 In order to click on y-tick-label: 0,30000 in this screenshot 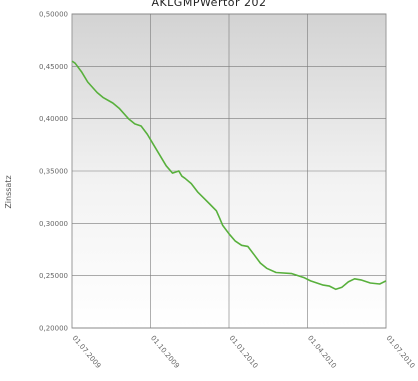, I will do `click(53, 224)`.